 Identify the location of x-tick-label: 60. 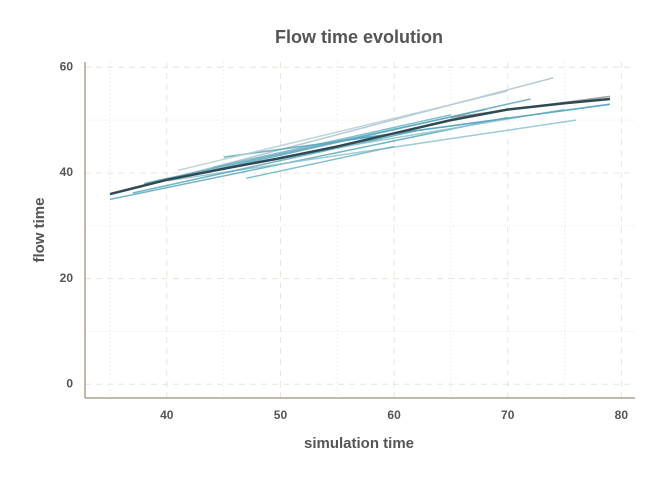
(394, 415).